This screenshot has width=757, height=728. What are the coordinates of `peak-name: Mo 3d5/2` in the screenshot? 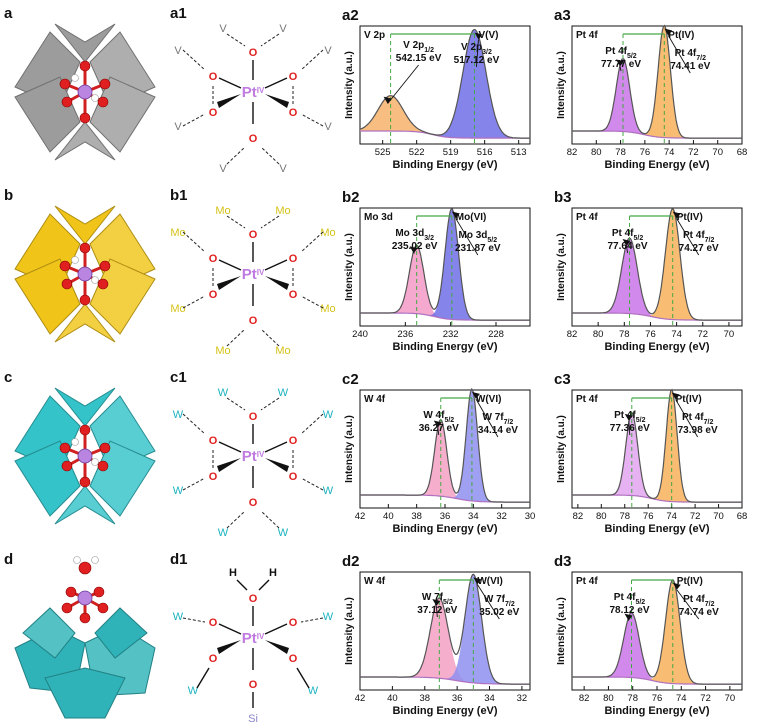 It's located at (477, 237).